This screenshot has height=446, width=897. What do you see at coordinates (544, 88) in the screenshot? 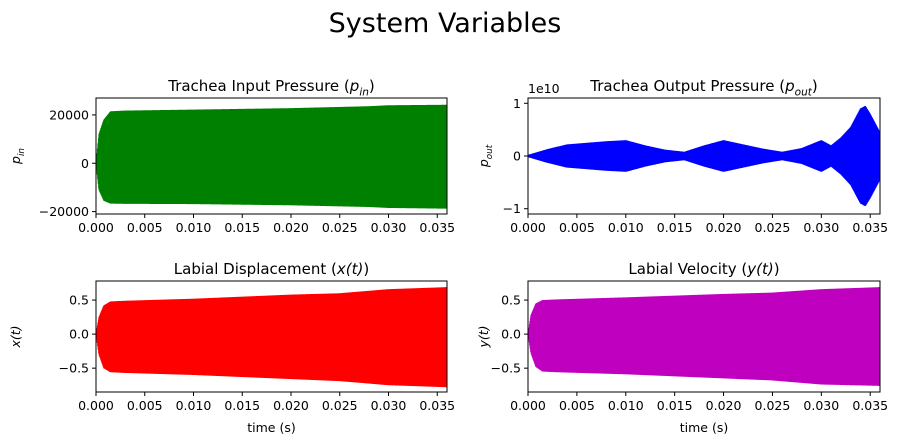
I see `y-offset-label: 1e10` at bounding box center [544, 88].